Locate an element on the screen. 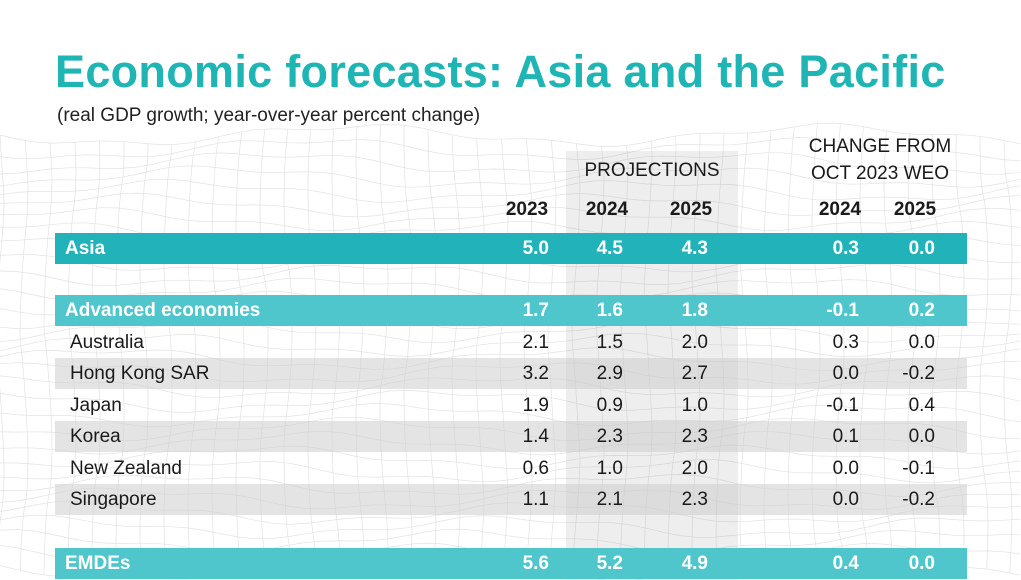 The width and height of the screenshot is (1021, 580). value-cell: 4.5 is located at coordinates (609, 248).